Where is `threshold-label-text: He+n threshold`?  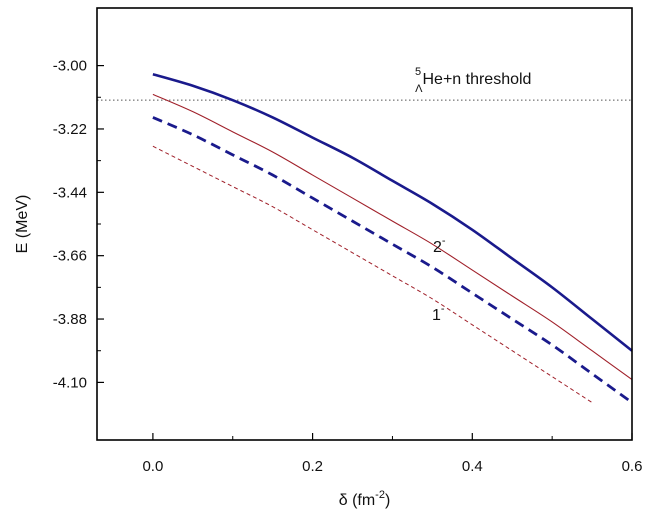
threshold-label-text: He+n threshold is located at coordinates (476, 79).